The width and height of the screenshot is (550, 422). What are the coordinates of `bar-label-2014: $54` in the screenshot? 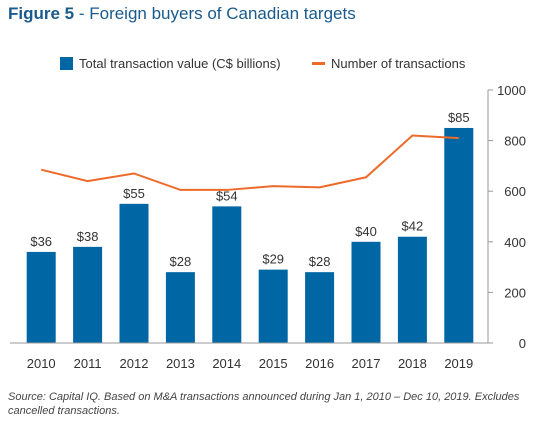 It's located at (227, 195).